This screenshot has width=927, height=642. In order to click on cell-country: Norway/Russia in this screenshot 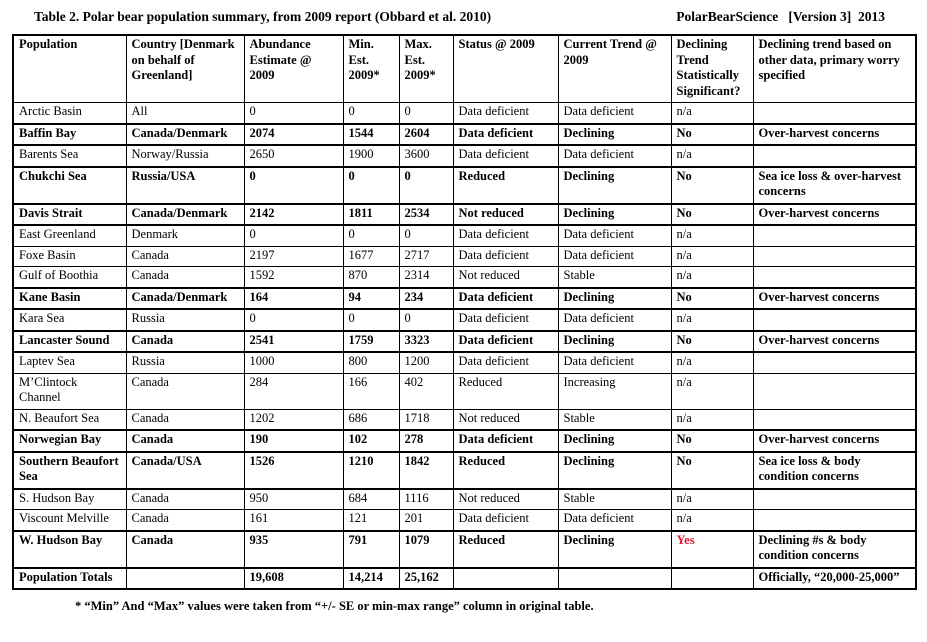, I will do `click(185, 155)`.